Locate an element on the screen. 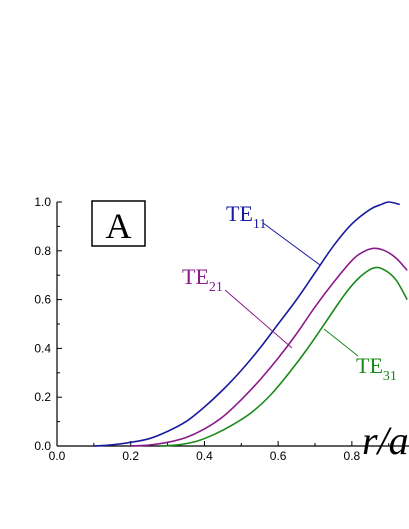 This screenshot has width=409, height=529. x-axis-label: r/a is located at coordinates (385, 440).